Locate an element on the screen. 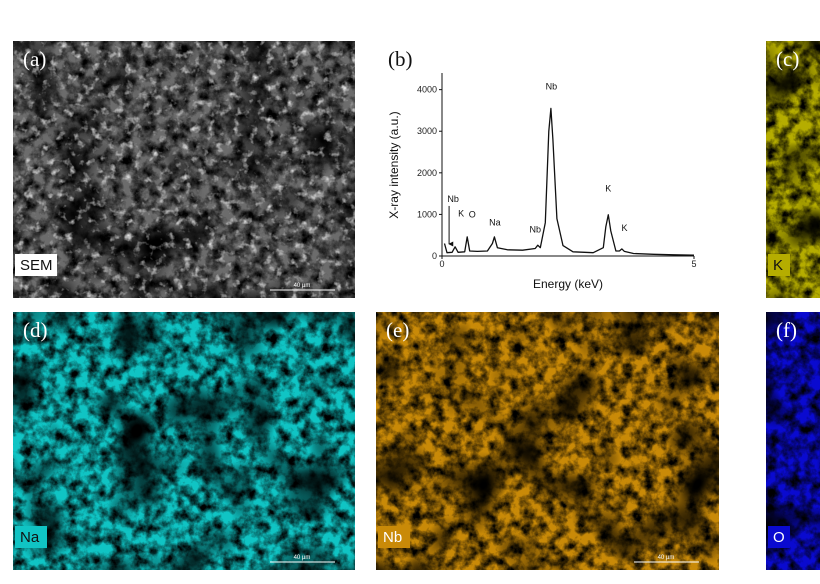 The image size is (820, 584). tag: SEM is located at coordinates (36, 265).